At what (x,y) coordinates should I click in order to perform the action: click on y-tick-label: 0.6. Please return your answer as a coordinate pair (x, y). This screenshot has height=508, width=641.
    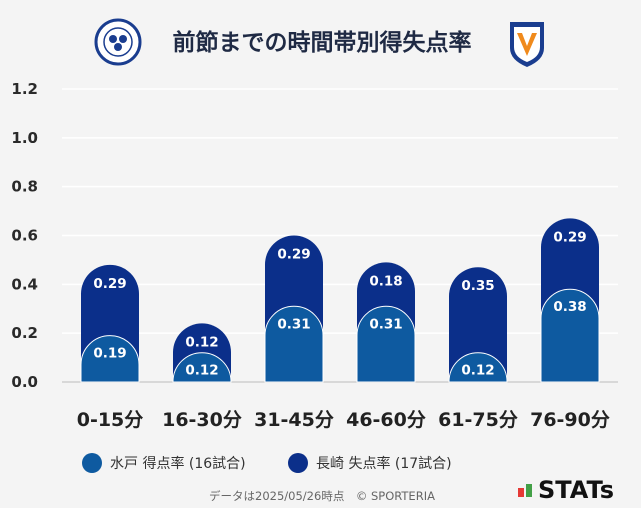
    Looking at the image, I should click on (24, 236).